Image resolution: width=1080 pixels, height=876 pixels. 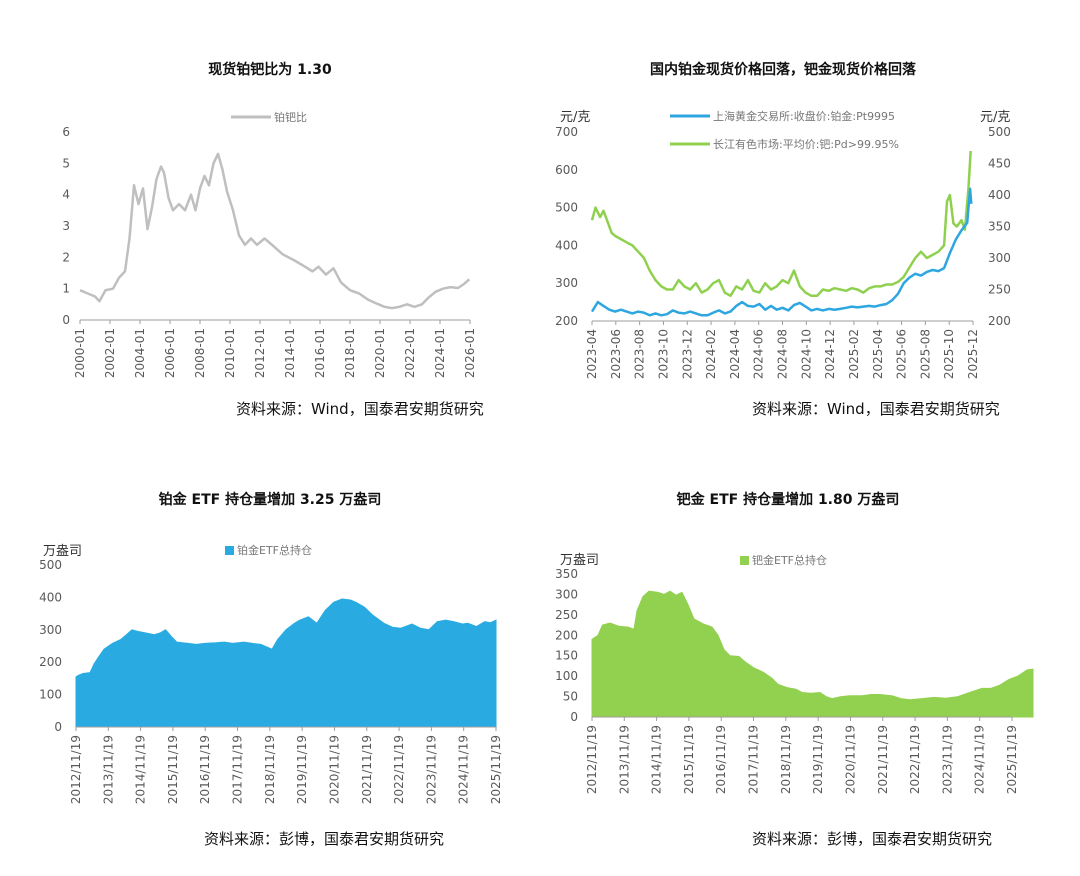 What do you see at coordinates (270, 70) in the screenshot?
I see `chart-title-pt-pd-ratio: 现货铂钯比为 1.30` at bounding box center [270, 70].